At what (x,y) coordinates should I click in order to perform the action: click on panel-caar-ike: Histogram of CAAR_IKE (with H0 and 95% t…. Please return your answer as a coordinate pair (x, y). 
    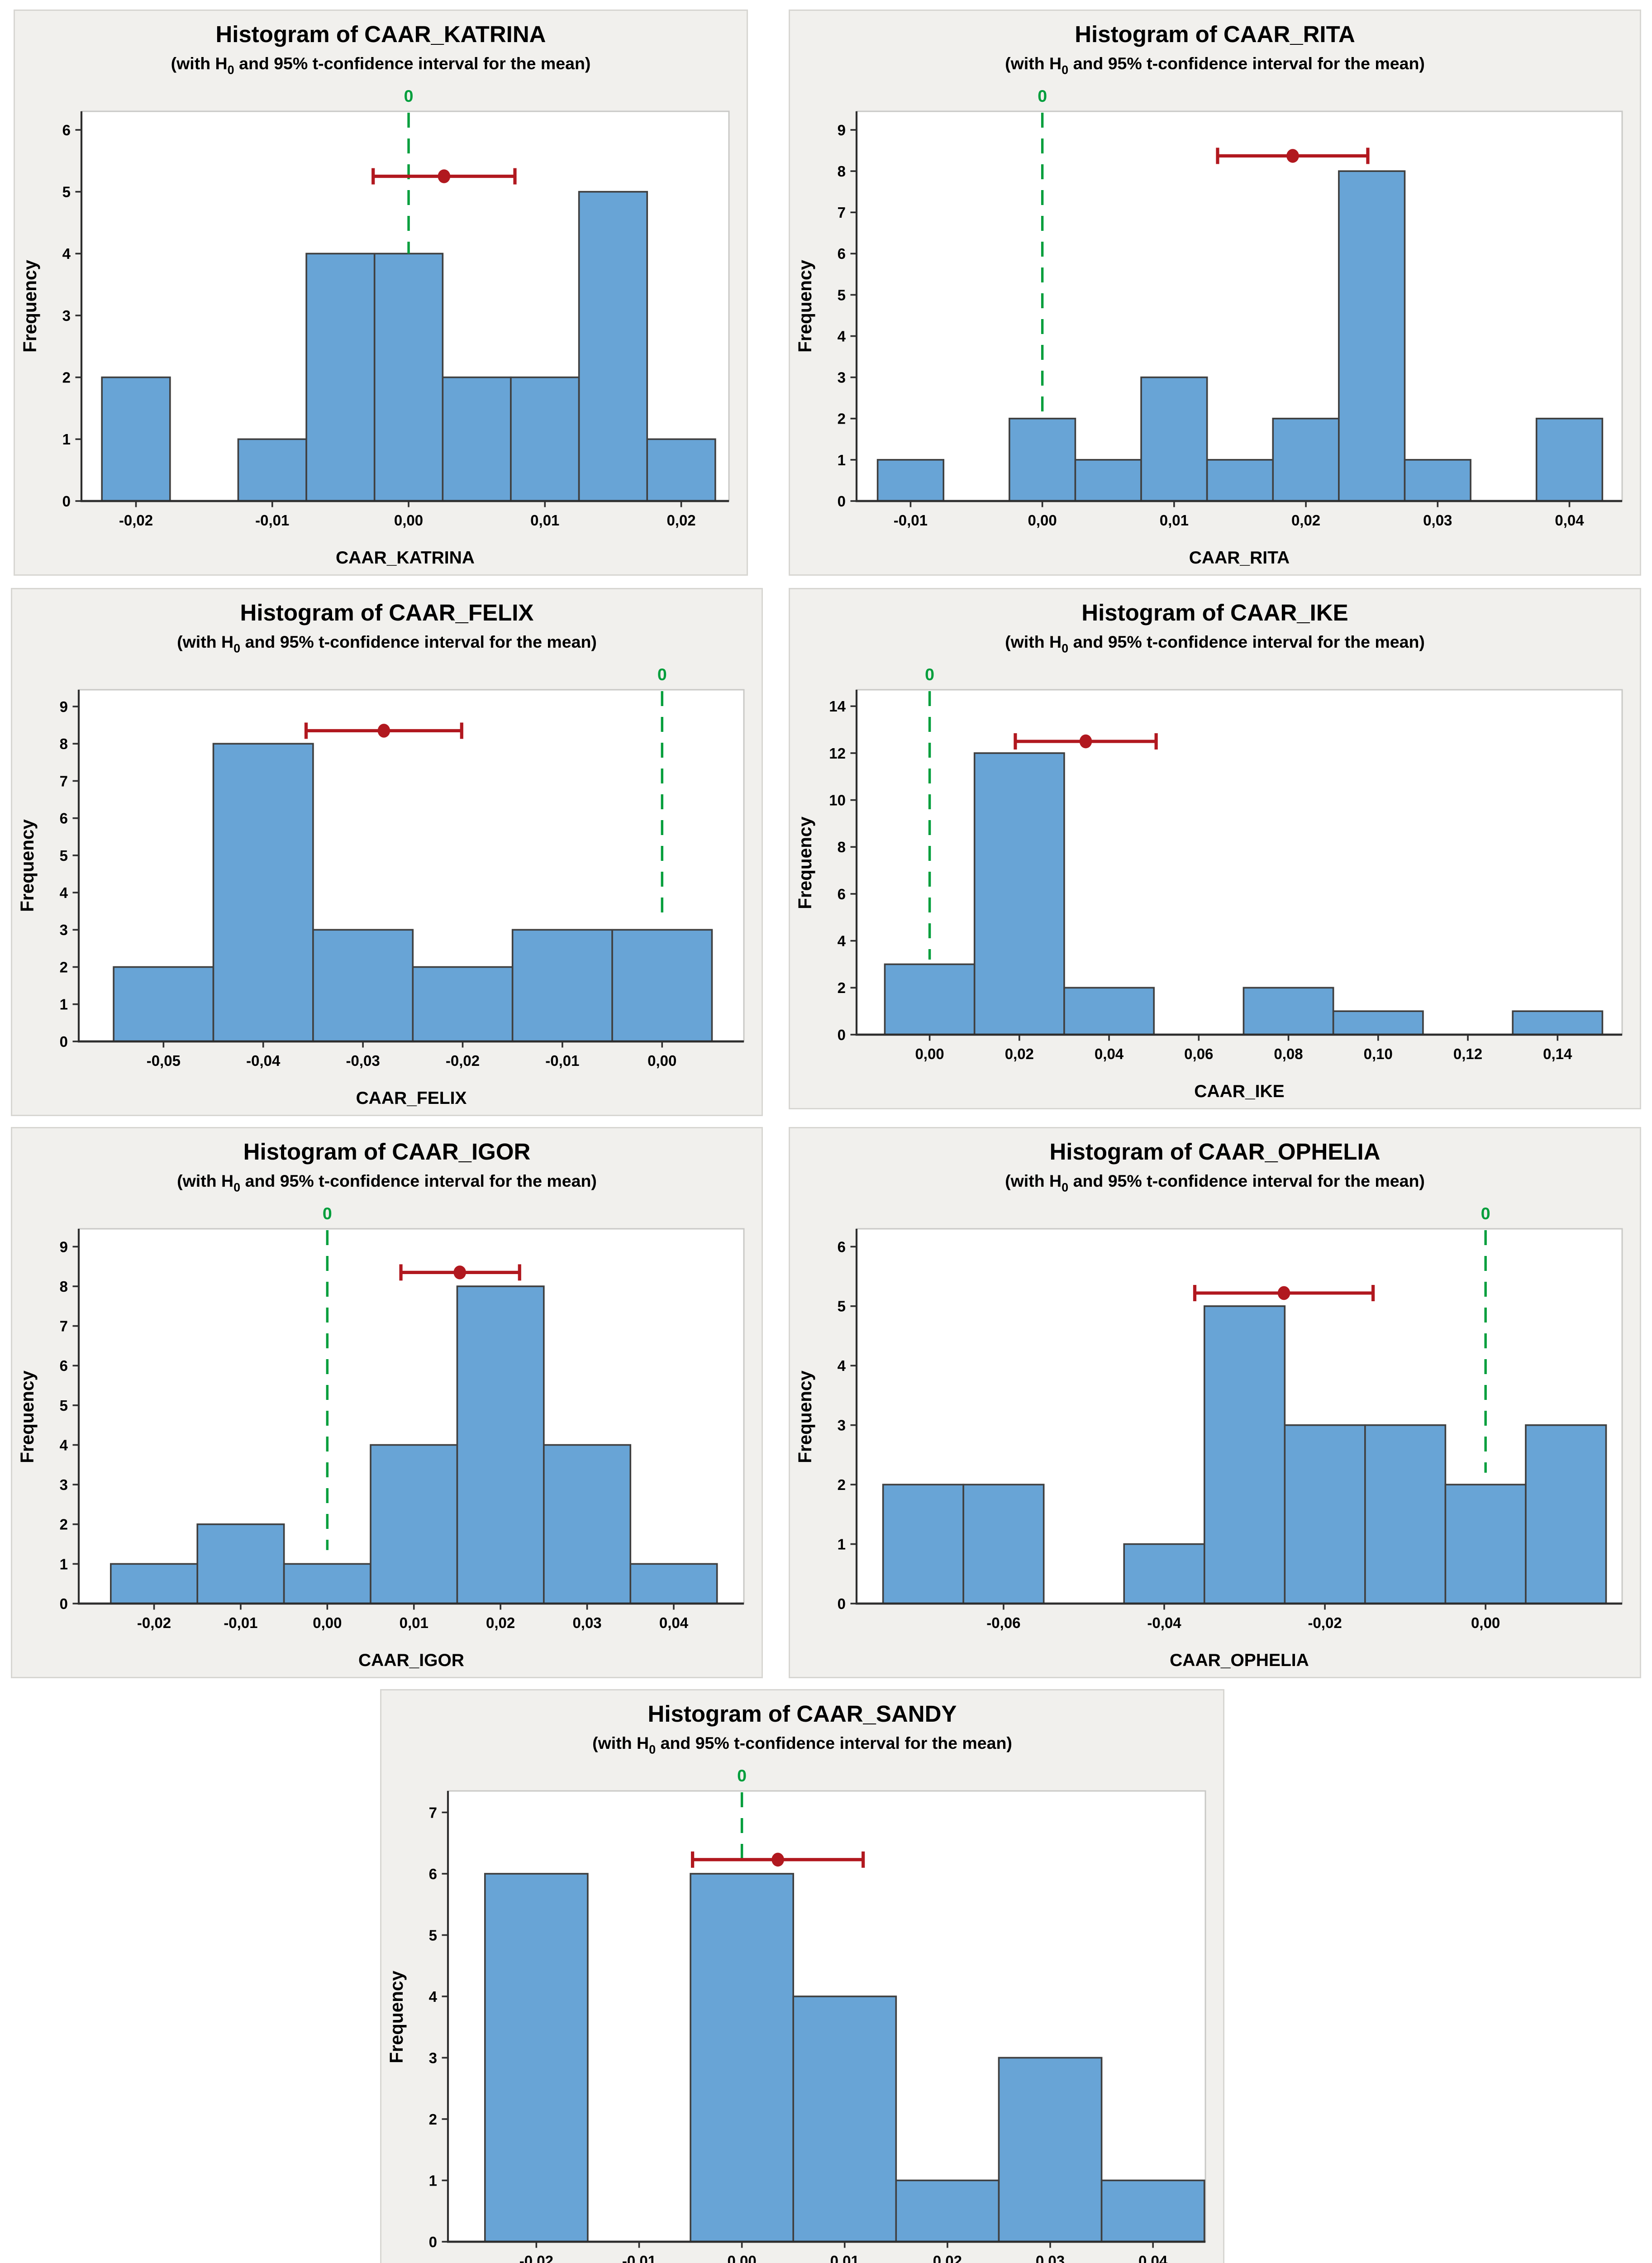
    Looking at the image, I should click on (1215, 848).